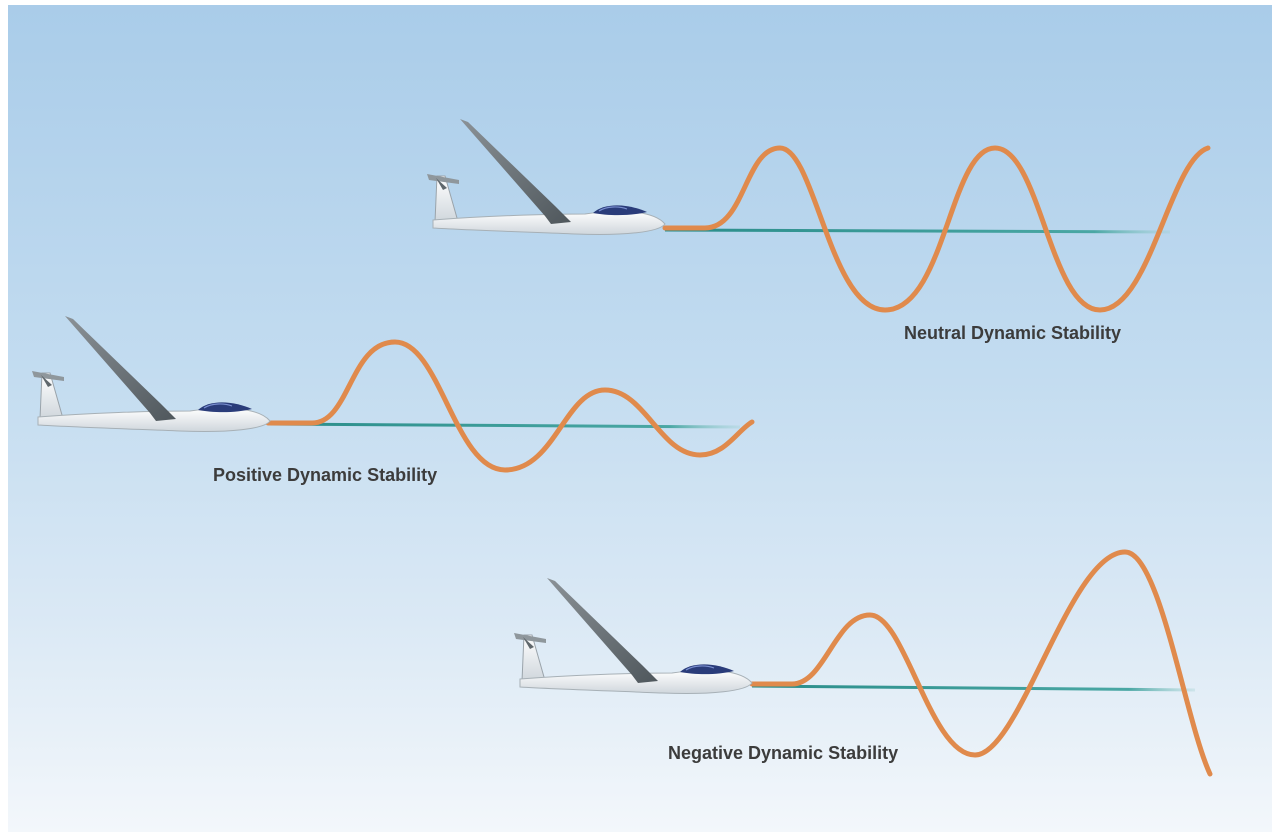 Image resolution: width=1279 pixels, height=832 pixels. I want to click on neutral-oscillation-curve, so click(936, 229).